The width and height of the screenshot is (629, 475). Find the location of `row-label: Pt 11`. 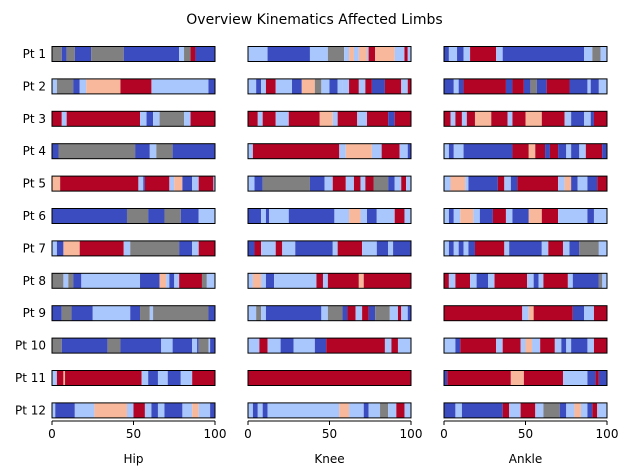

row-label: Pt 11 is located at coordinates (30, 378).